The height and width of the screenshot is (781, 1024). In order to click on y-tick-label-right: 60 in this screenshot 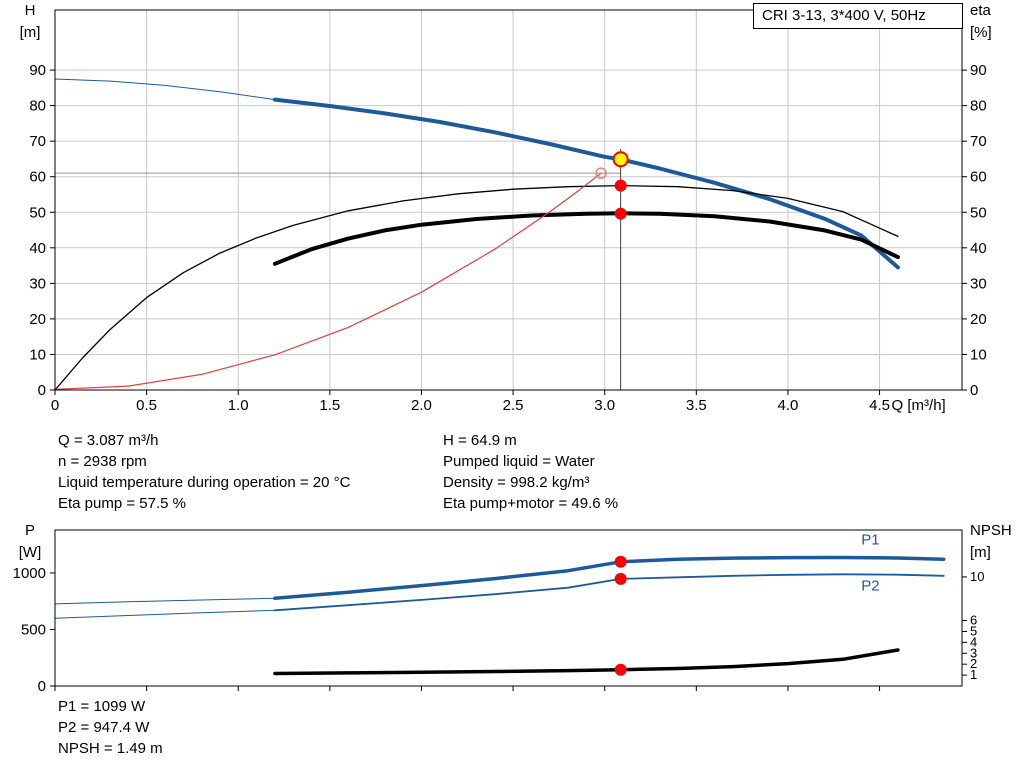, I will do `click(978, 177)`.